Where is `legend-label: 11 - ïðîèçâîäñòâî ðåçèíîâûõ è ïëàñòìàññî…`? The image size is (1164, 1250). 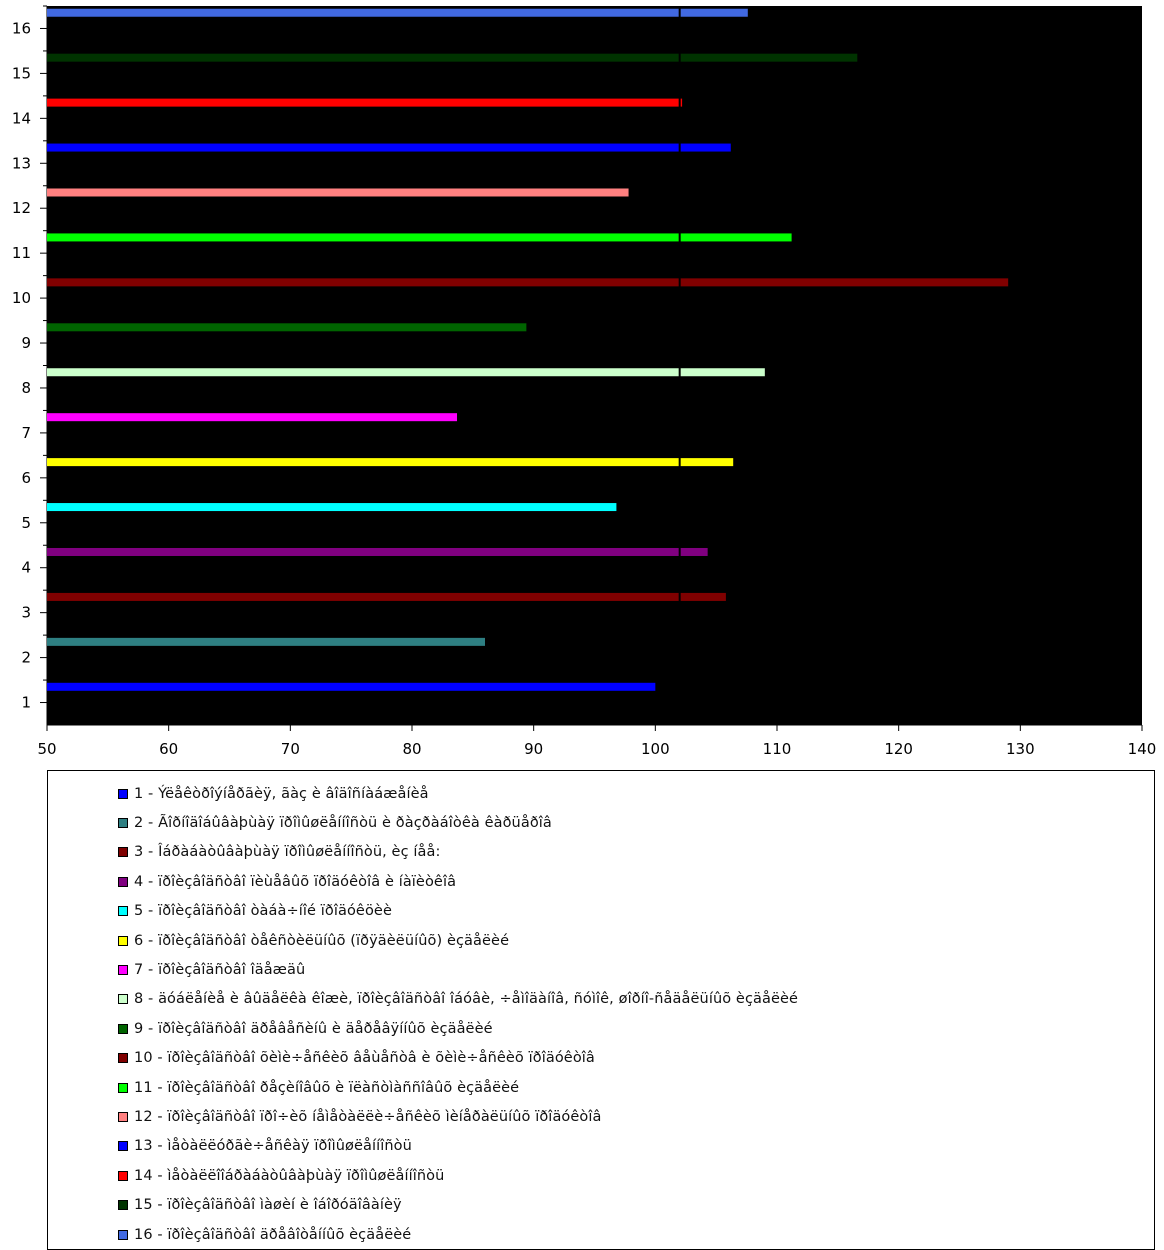
legend-label: 11 - ïðîèçâîäñòâî ðåçèíîâûõ è ïëàñòìàññî… is located at coordinates (327, 1087).